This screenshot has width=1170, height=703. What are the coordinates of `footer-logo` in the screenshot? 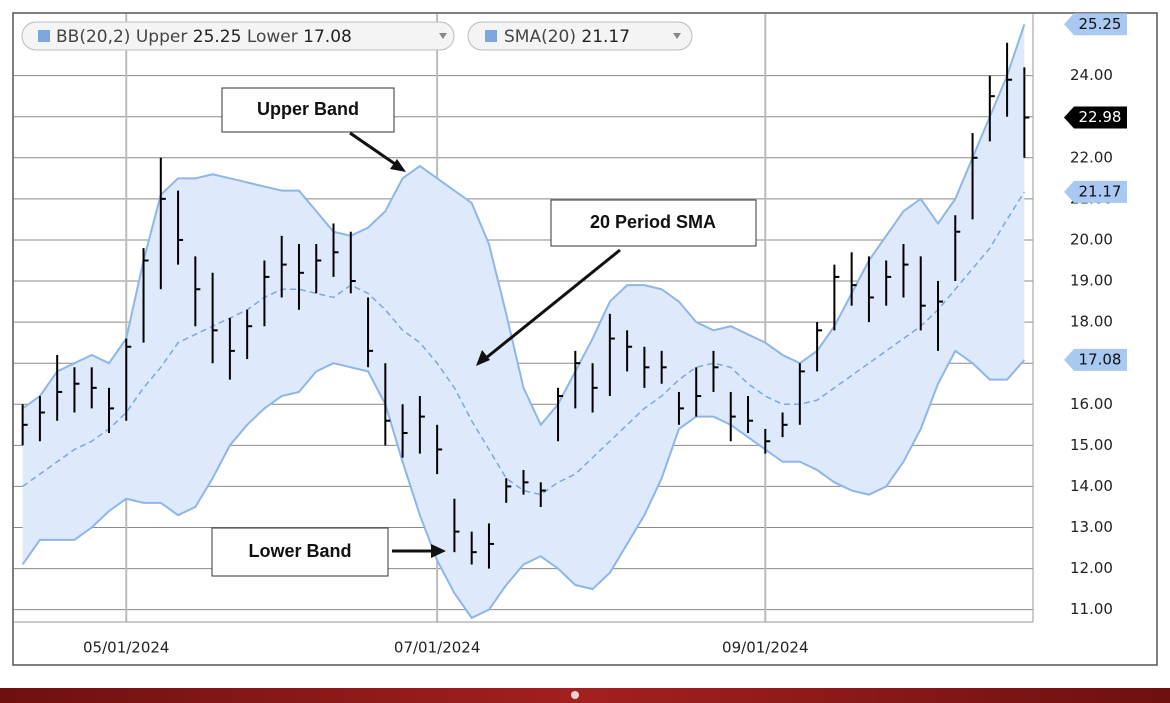 It's located at (575, 695).